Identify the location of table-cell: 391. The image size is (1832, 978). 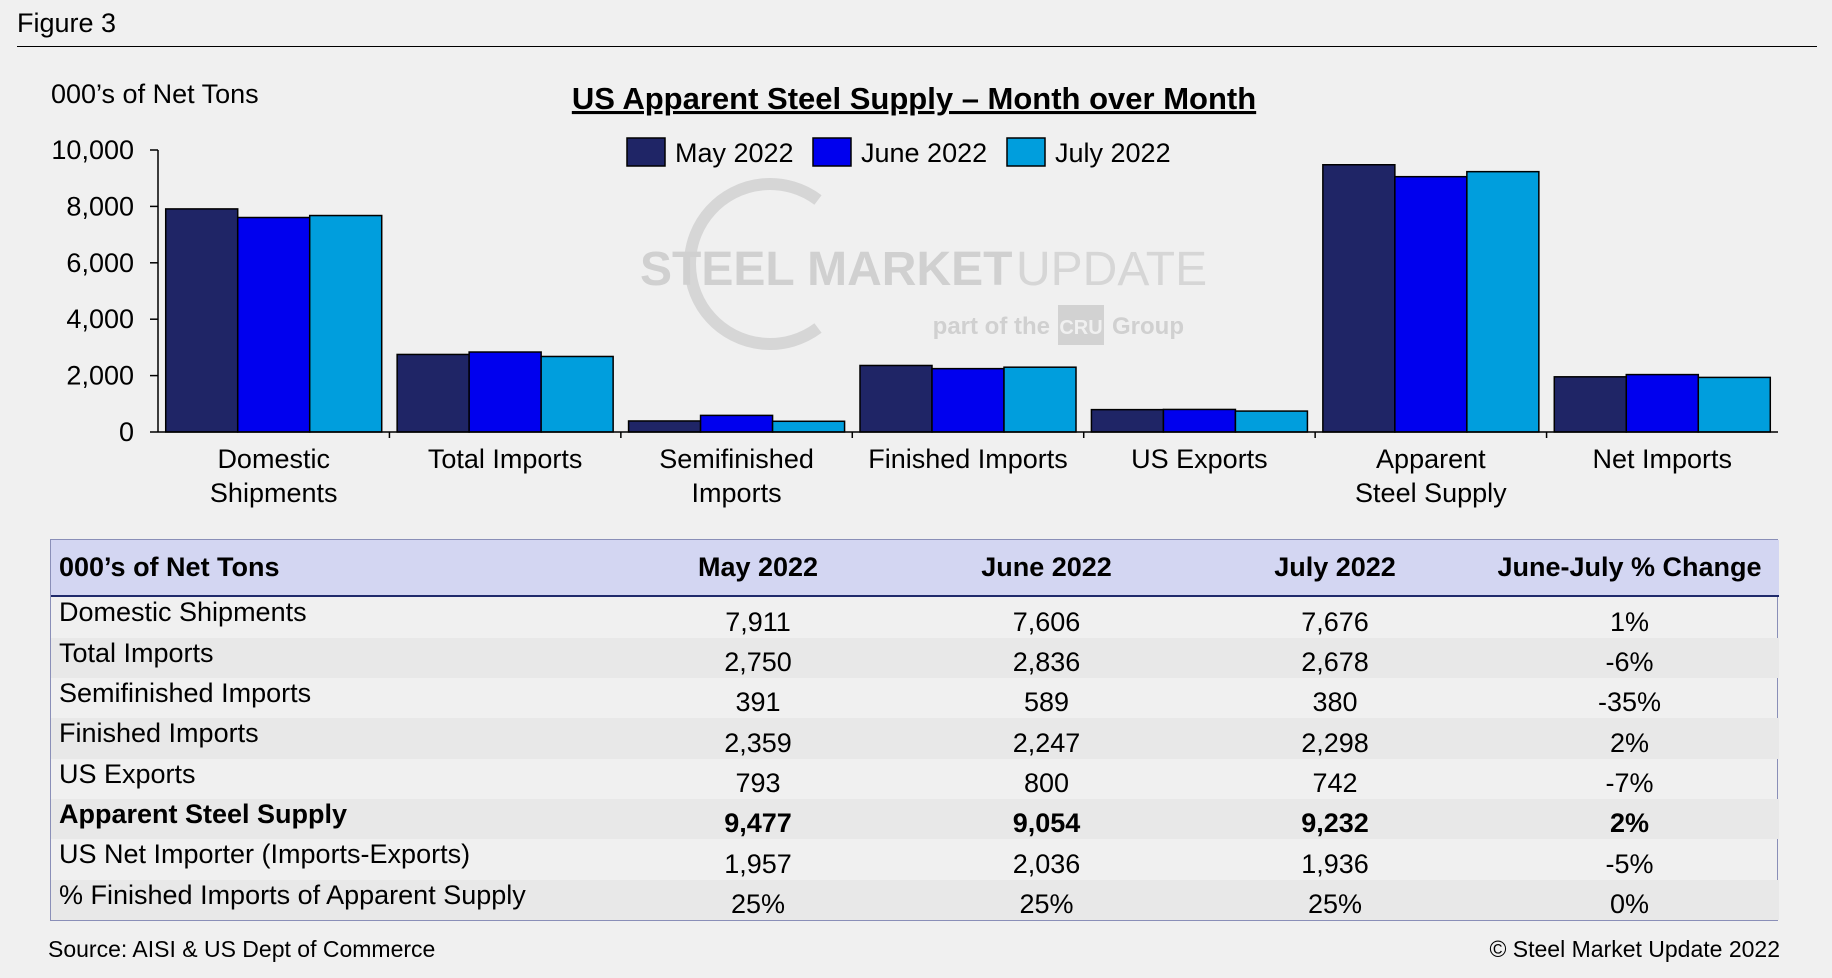
(758, 702).